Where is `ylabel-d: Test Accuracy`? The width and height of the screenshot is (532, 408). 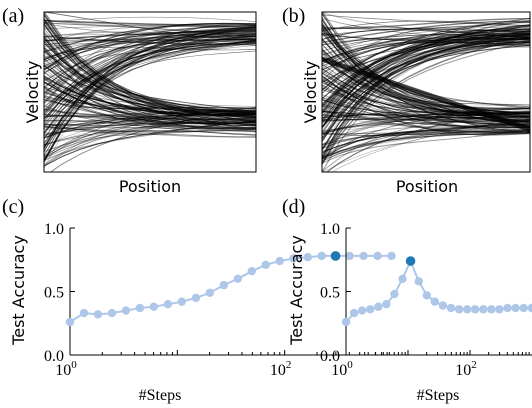
ylabel-d: Test Accuracy is located at coordinates (296, 290).